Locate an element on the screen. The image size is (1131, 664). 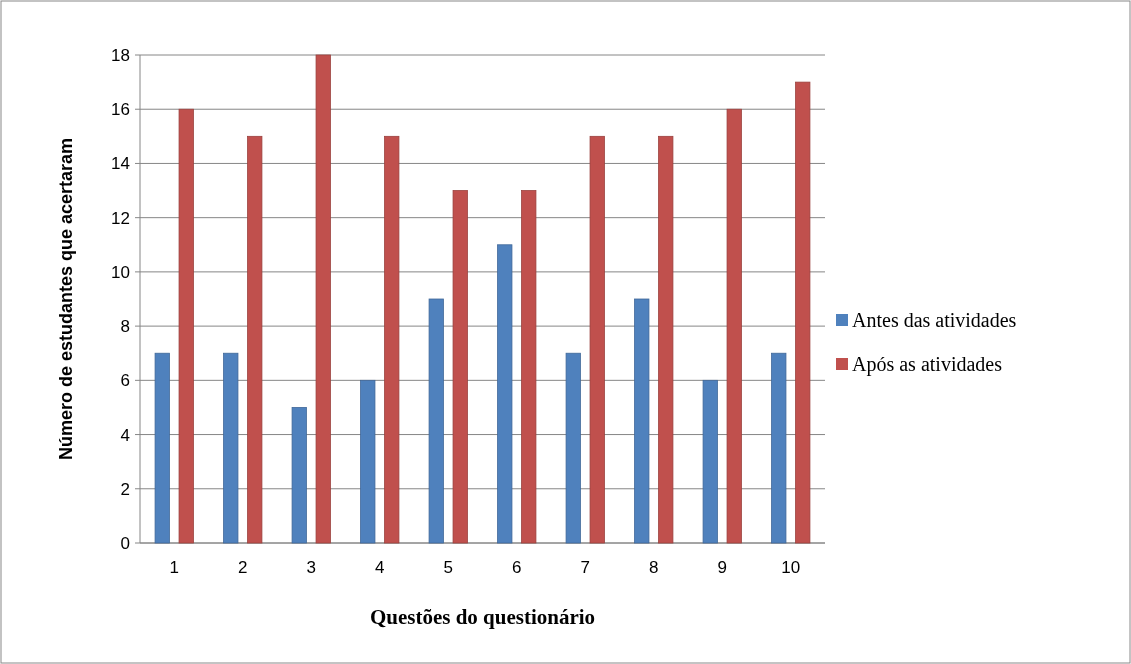
x-tick-label: 9 is located at coordinates (722, 567).